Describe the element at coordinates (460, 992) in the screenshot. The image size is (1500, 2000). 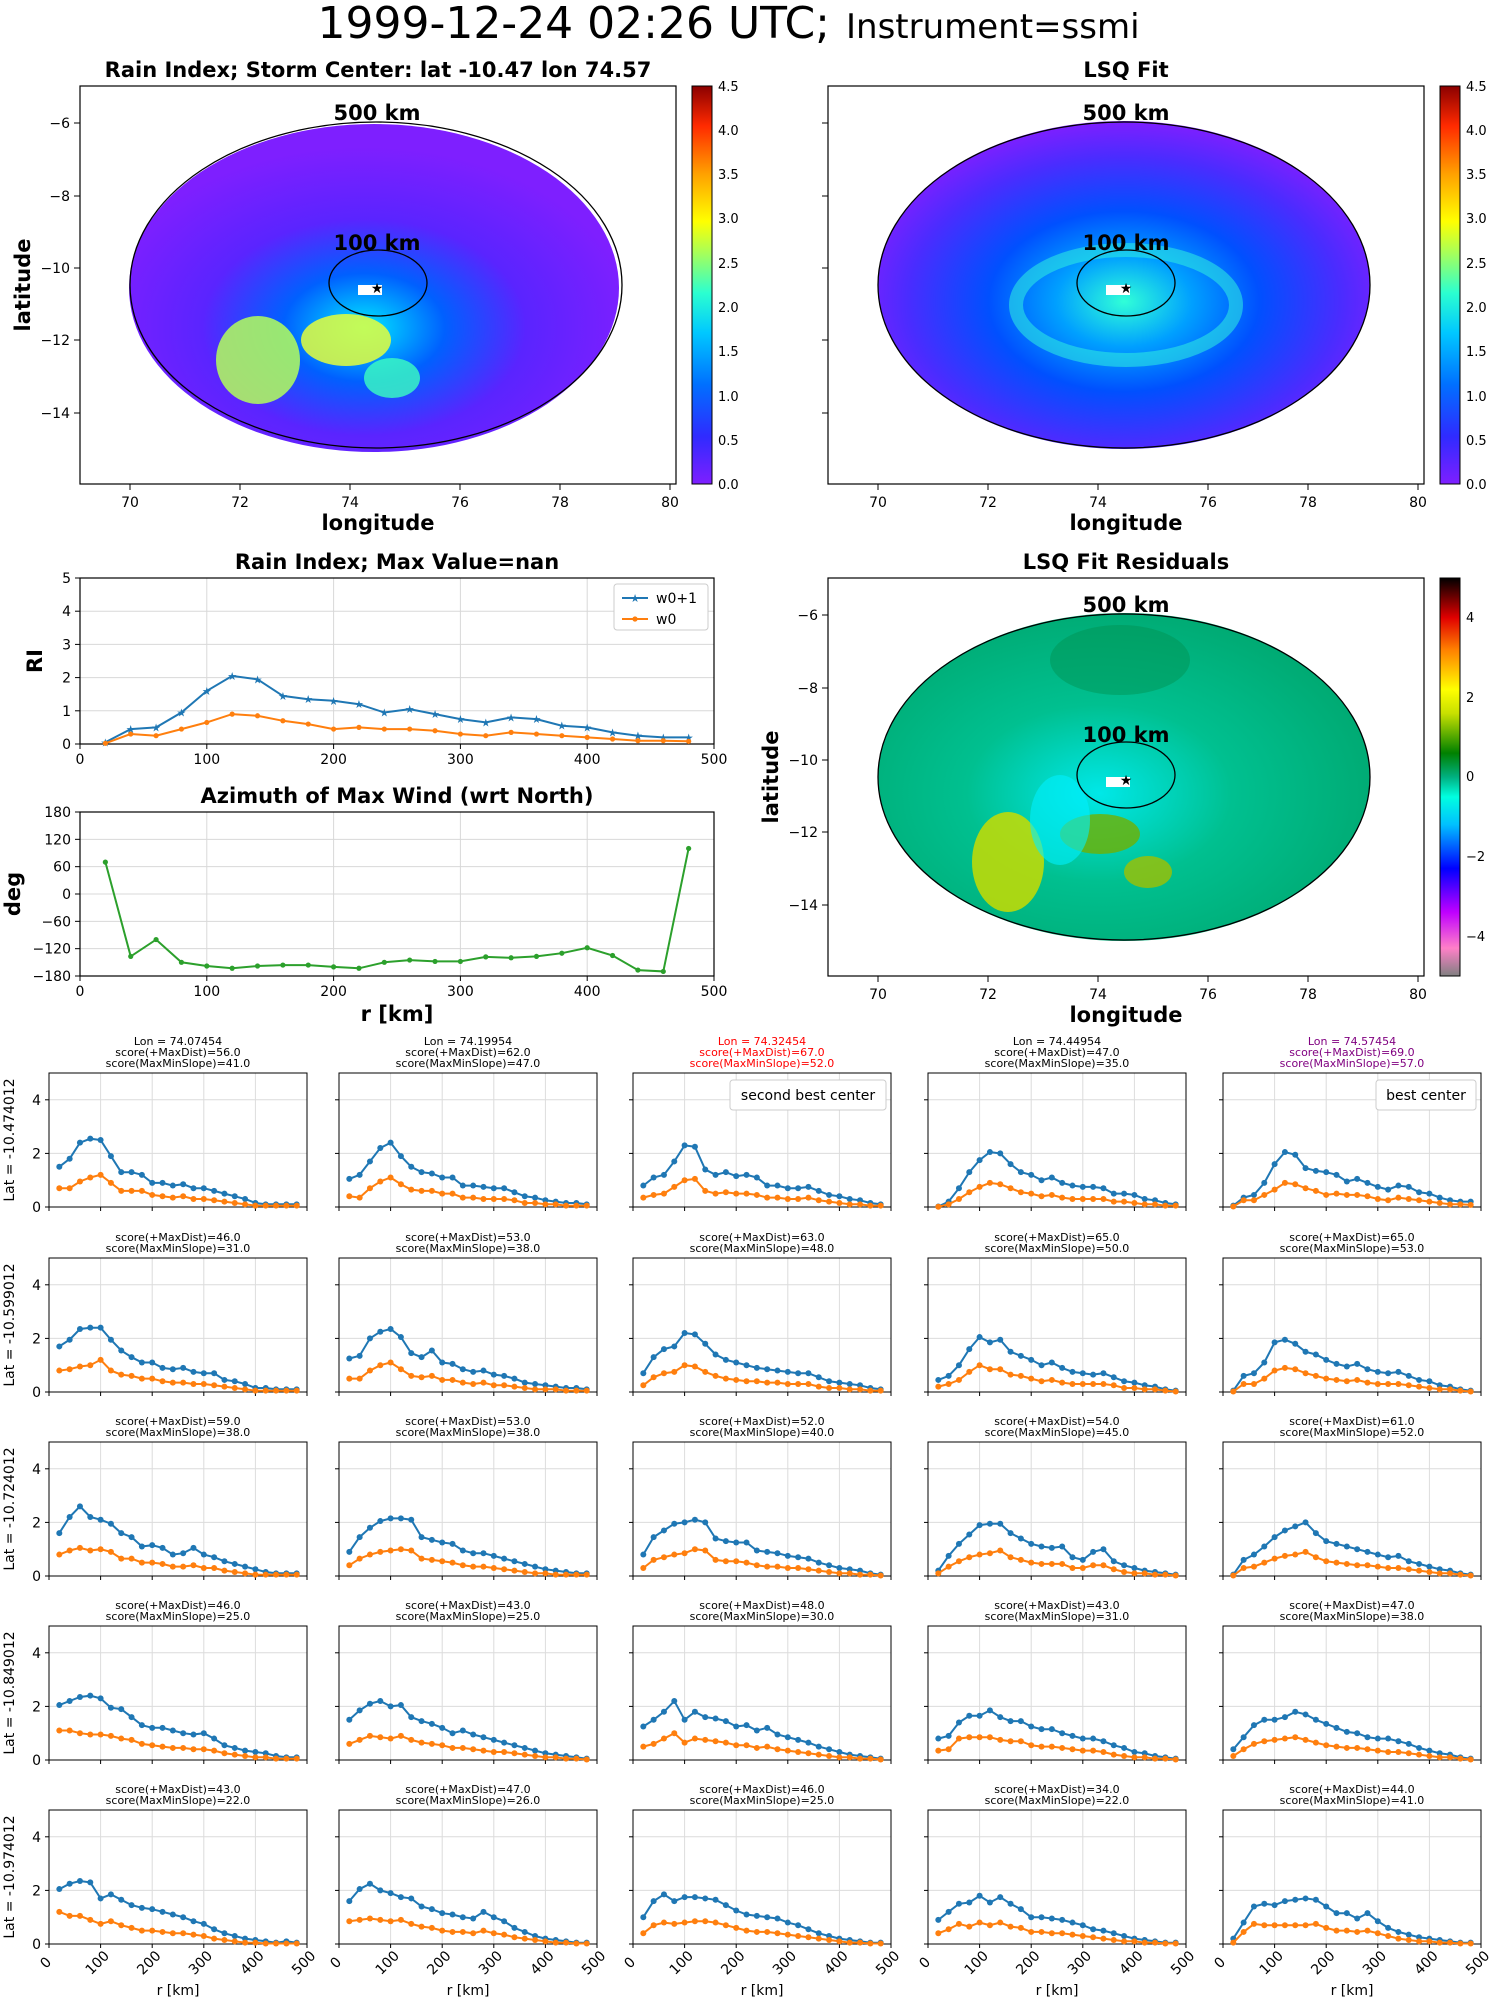
I see `x-tick-label: 300` at that location.